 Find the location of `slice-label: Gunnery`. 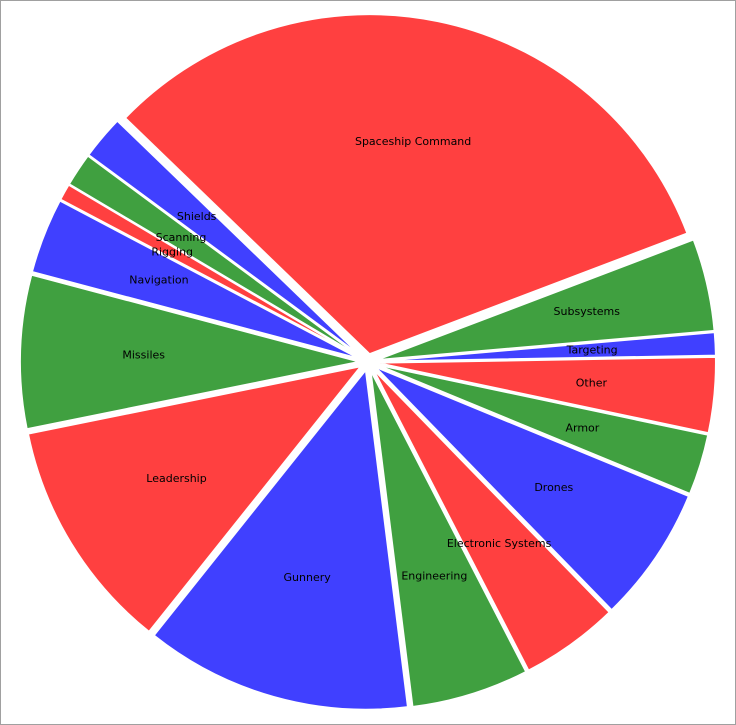

slice-label: Gunnery is located at coordinates (308, 577).